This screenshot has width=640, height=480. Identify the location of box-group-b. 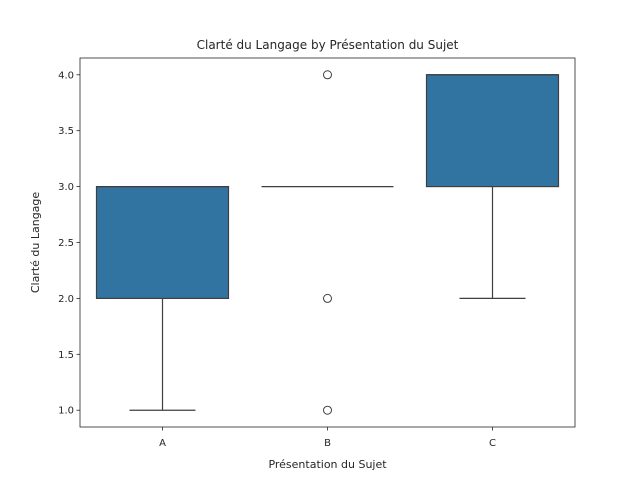
(327, 242).